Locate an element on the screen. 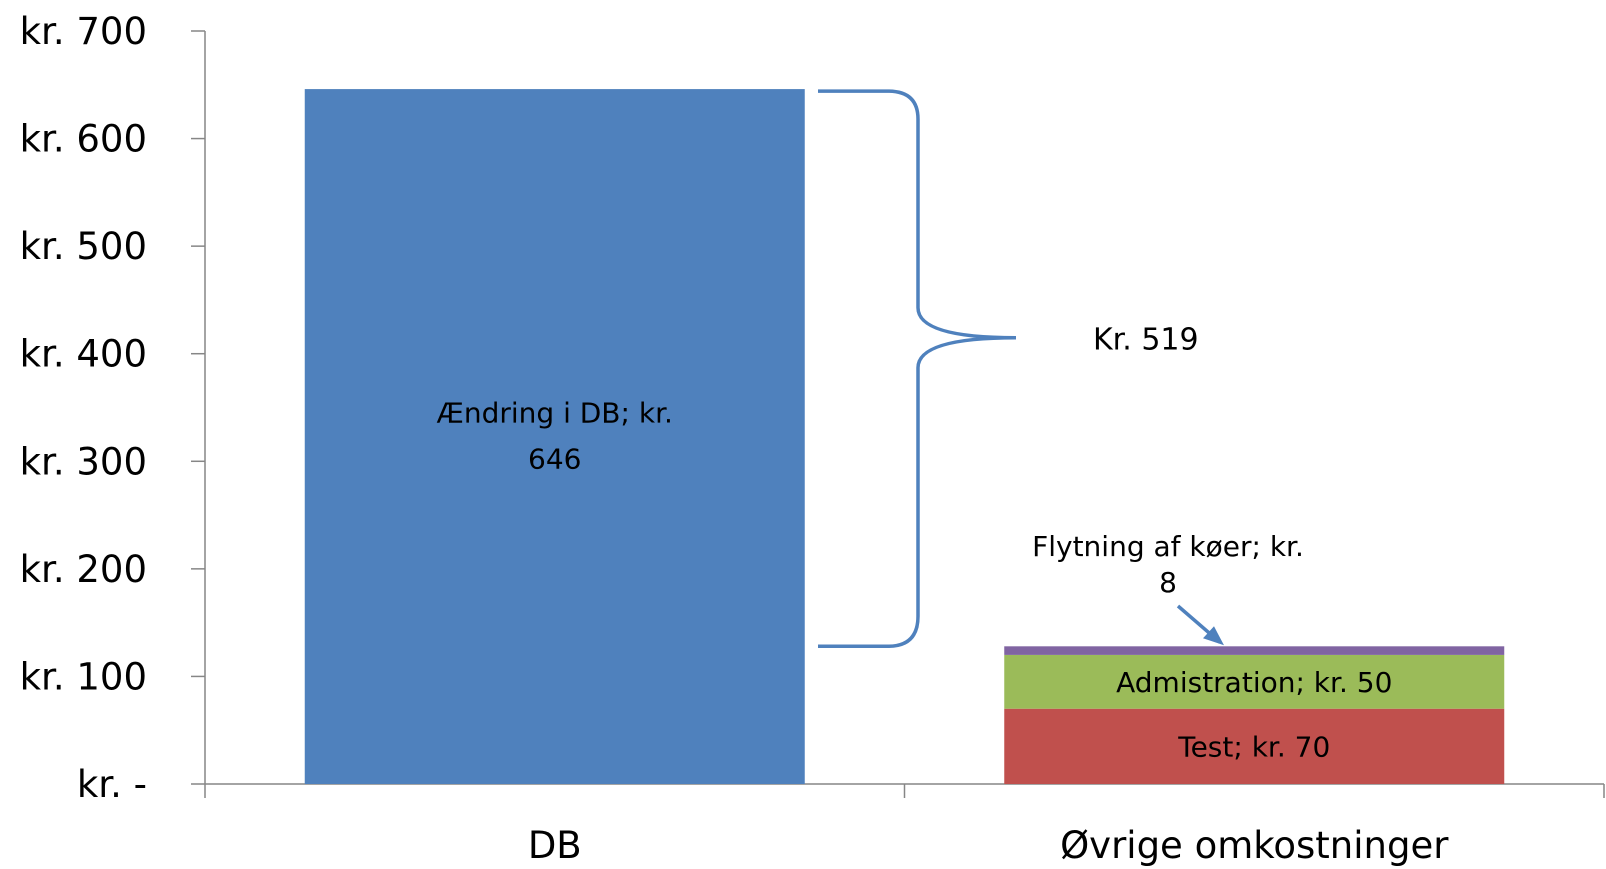 This screenshot has width=1606, height=869. y-tick-label: kr. 400 is located at coordinates (83, 354).